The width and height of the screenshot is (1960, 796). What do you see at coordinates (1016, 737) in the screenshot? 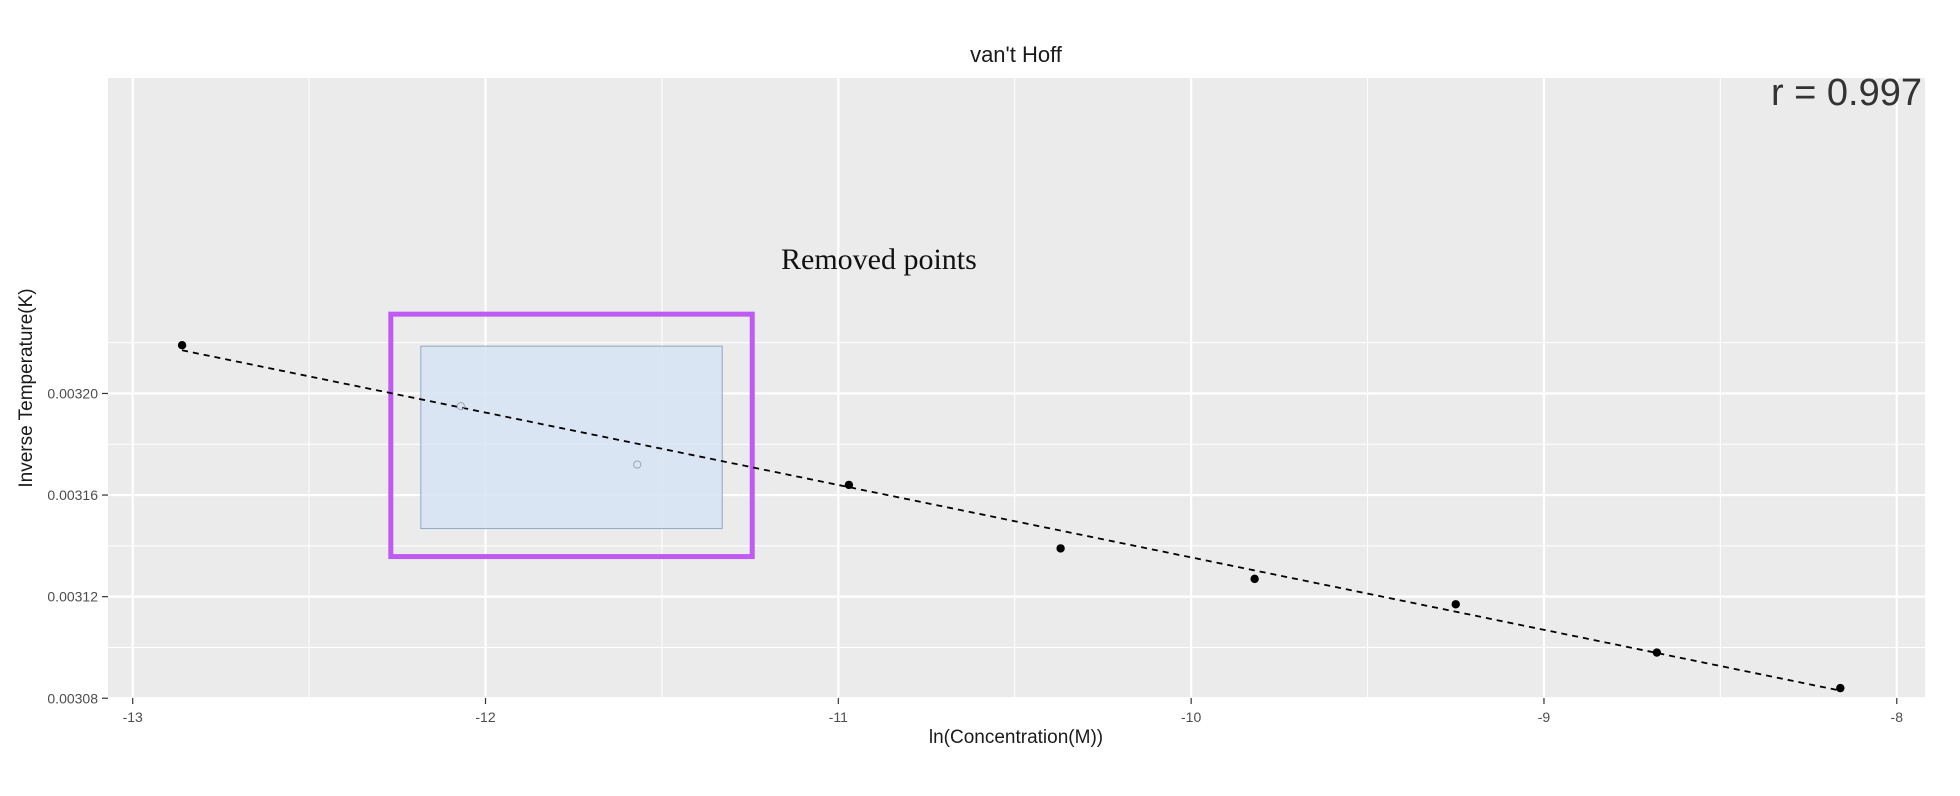
I see `x-axis-title: ln(Concentration(M))` at bounding box center [1016, 737].